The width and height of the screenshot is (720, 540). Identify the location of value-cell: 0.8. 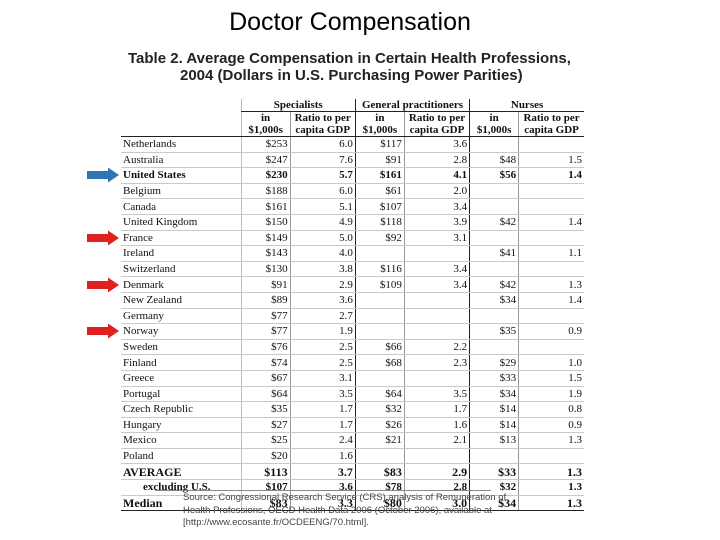
(551, 409).